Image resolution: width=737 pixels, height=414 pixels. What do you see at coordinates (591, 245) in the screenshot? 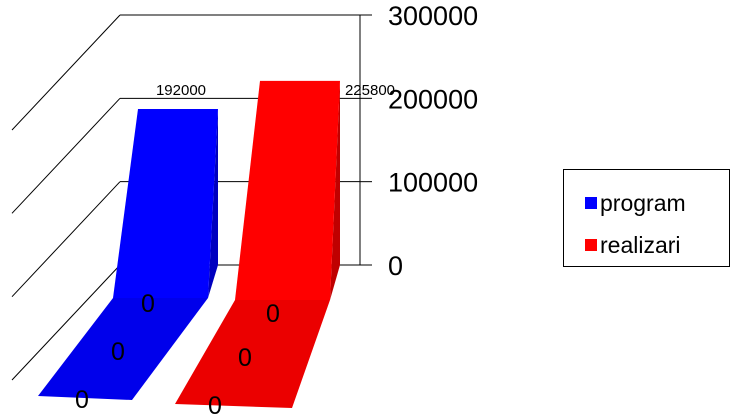
I see `legend-swatch-realizari` at bounding box center [591, 245].